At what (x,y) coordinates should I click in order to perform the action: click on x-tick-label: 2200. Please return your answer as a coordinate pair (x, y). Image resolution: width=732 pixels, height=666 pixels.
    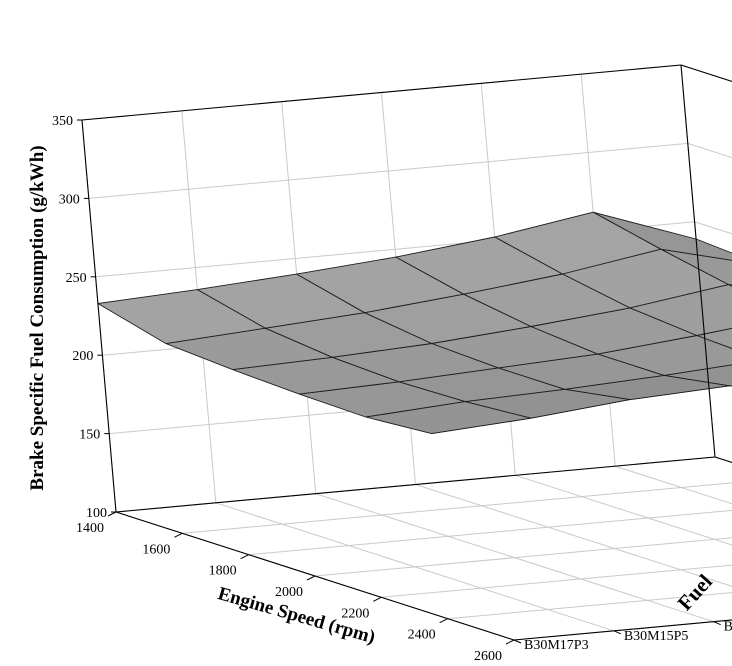
    Looking at the image, I should click on (355, 613).